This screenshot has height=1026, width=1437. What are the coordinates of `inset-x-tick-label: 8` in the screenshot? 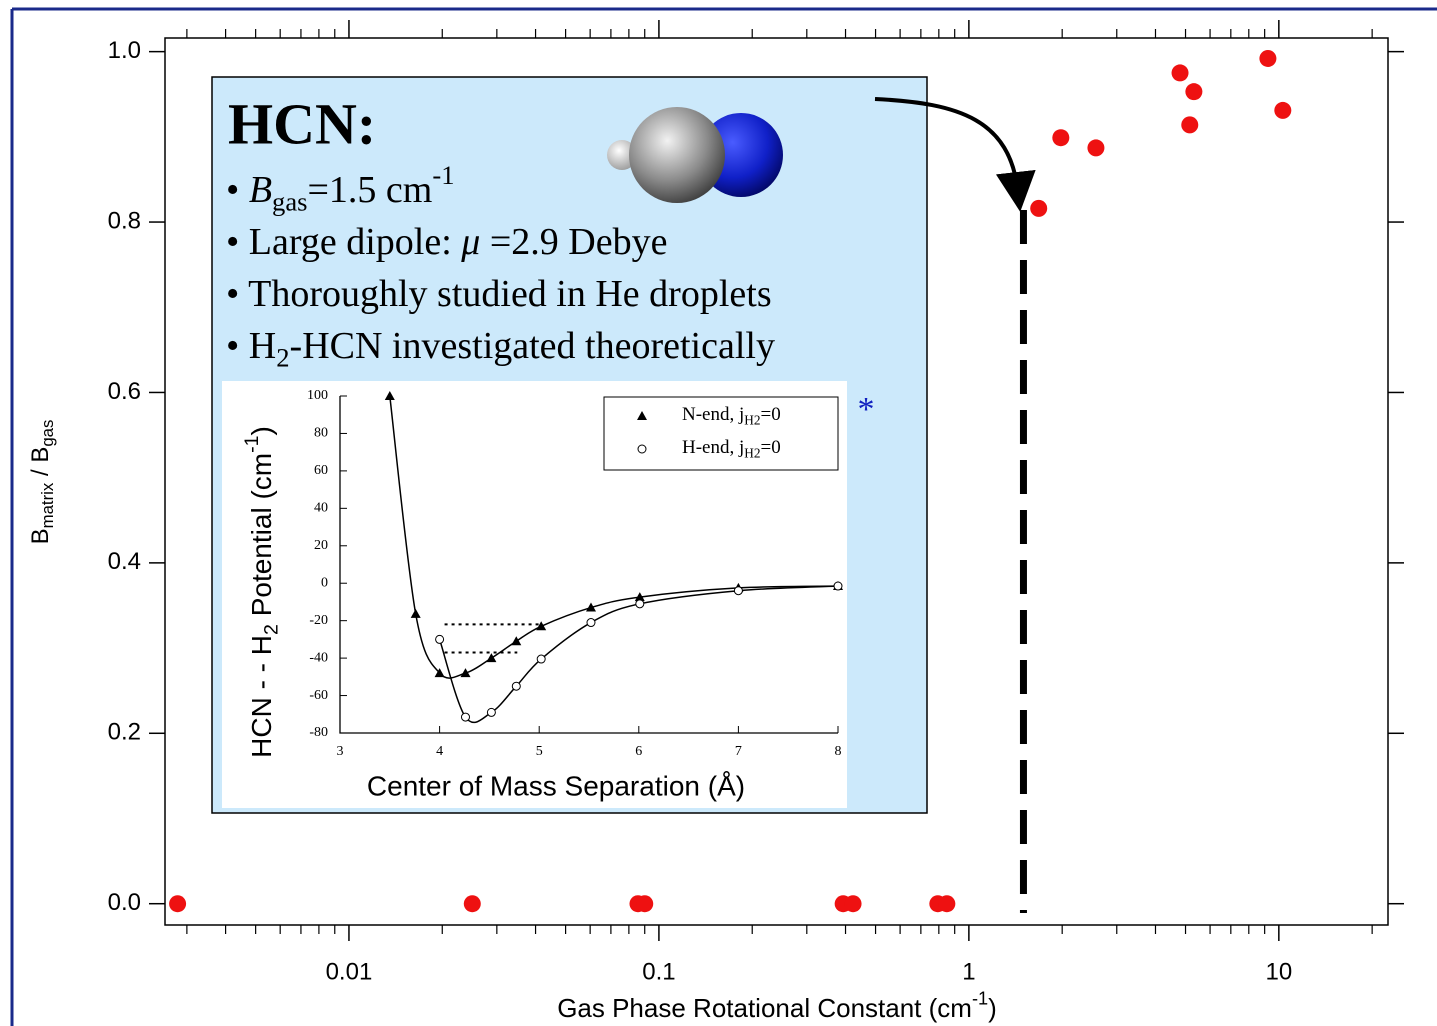 It's located at (838, 751).